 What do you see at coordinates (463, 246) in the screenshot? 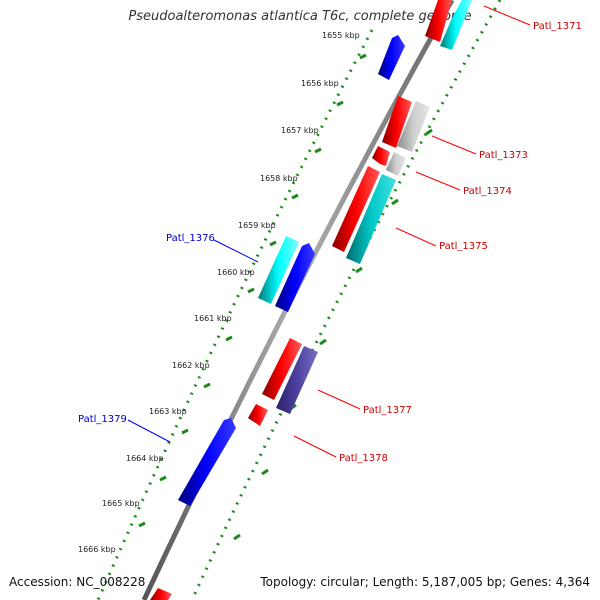
I see `gene-label-patl-1375: Patl_1375` at bounding box center [463, 246].